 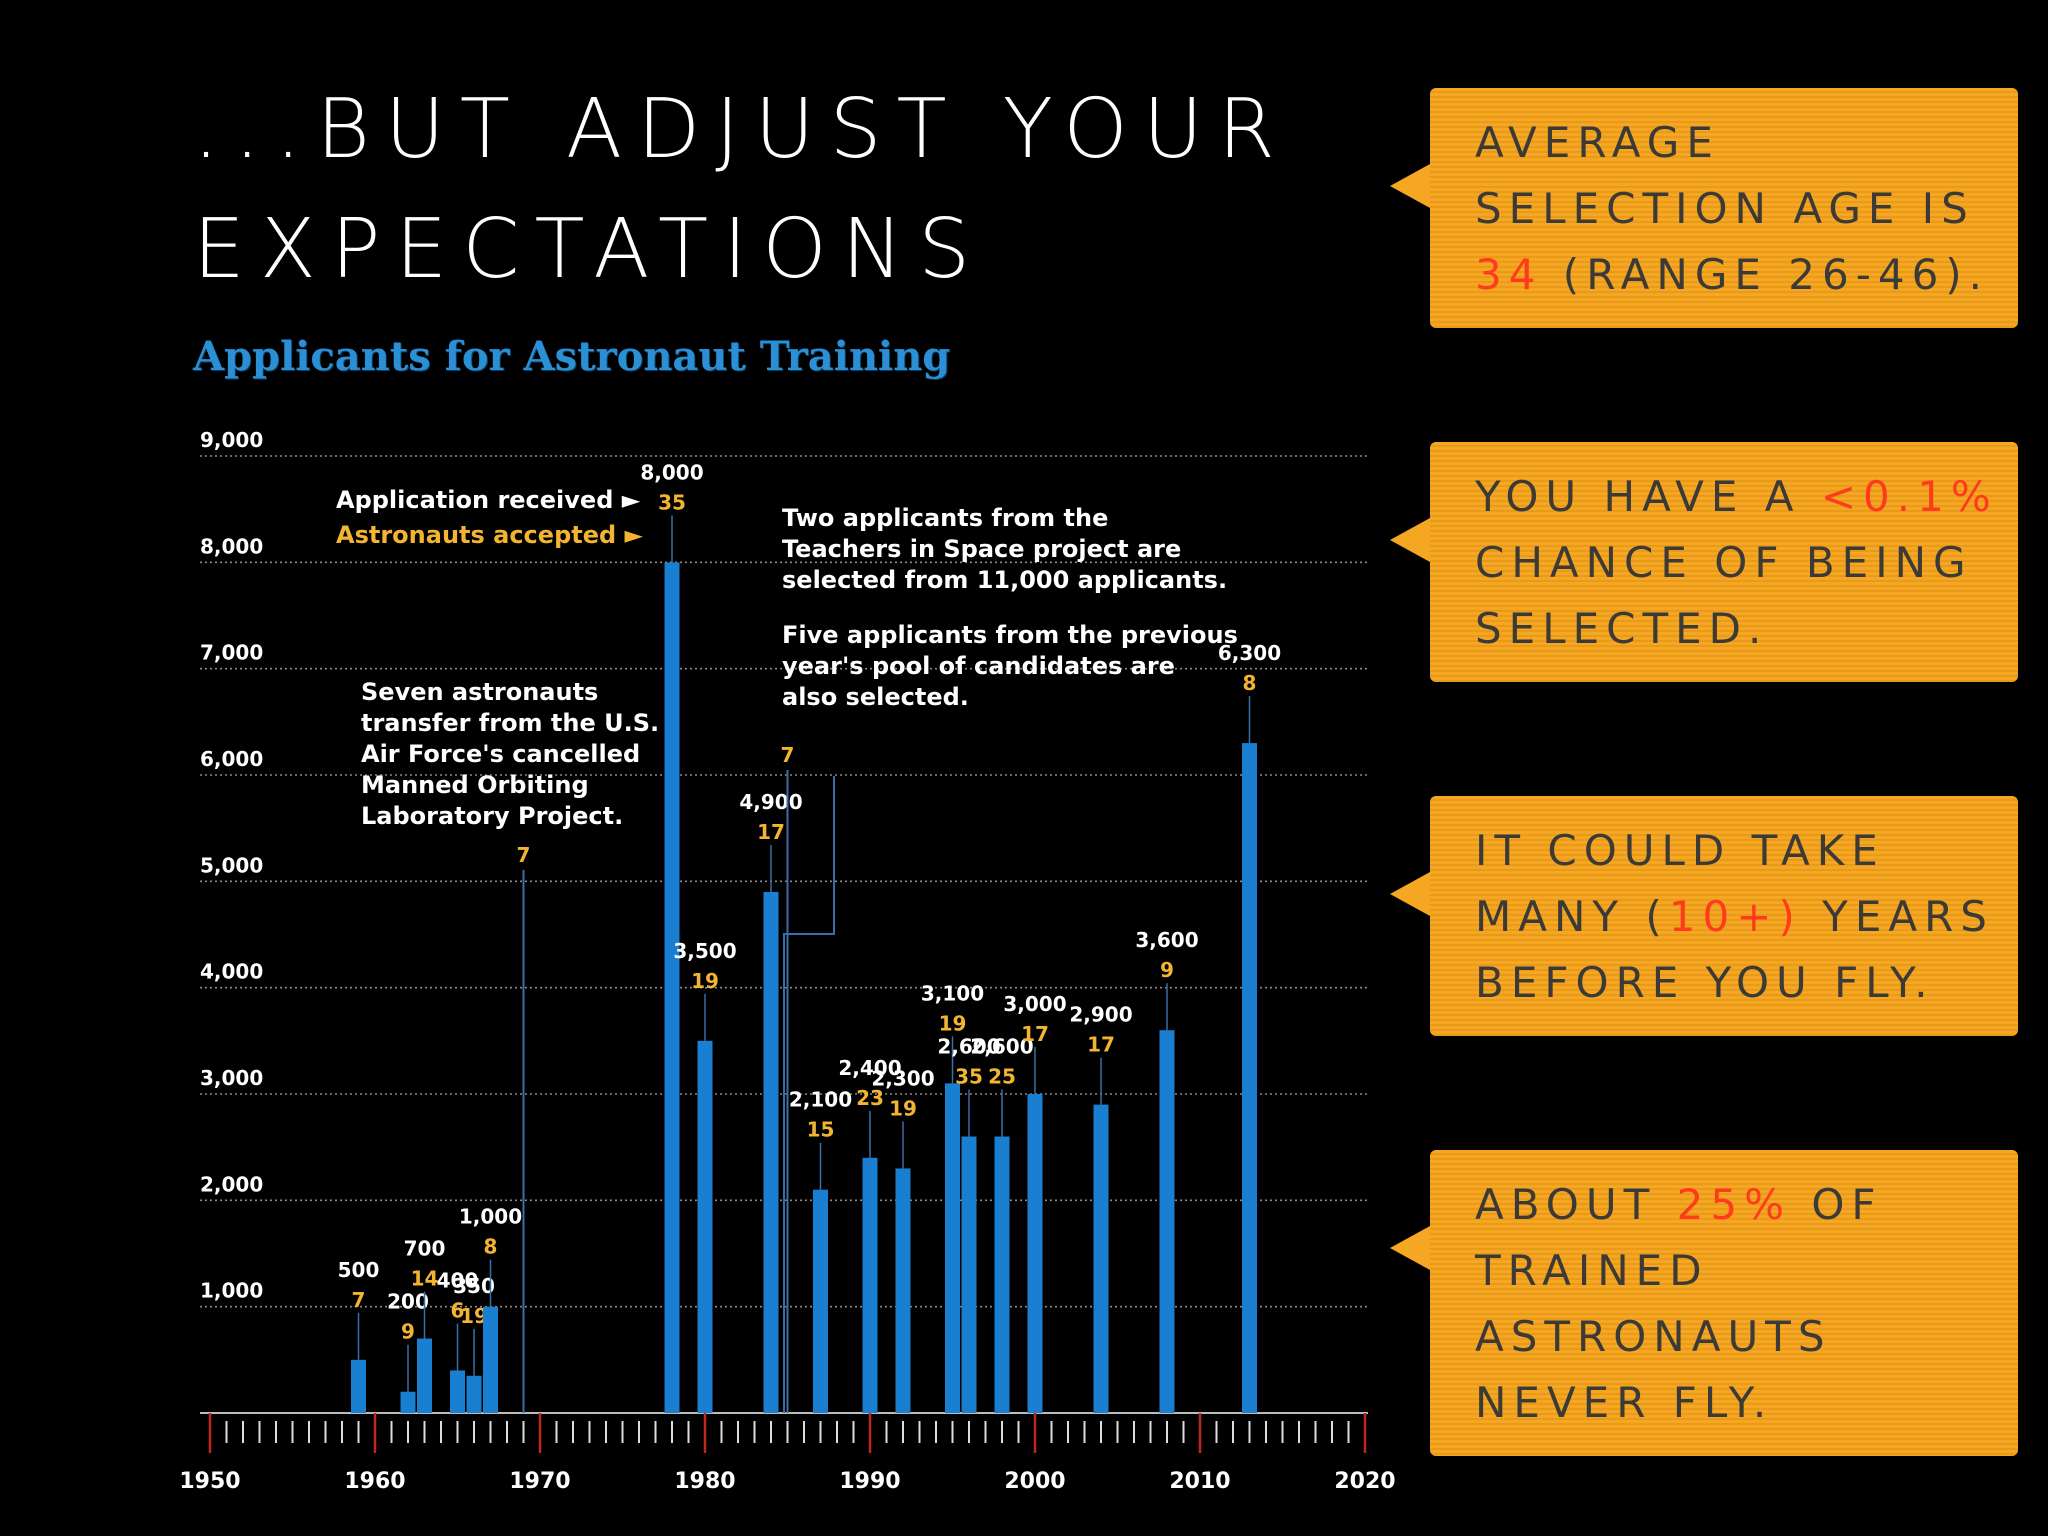 What do you see at coordinates (359, 1270) in the screenshot?
I see `received-label: 500` at bounding box center [359, 1270].